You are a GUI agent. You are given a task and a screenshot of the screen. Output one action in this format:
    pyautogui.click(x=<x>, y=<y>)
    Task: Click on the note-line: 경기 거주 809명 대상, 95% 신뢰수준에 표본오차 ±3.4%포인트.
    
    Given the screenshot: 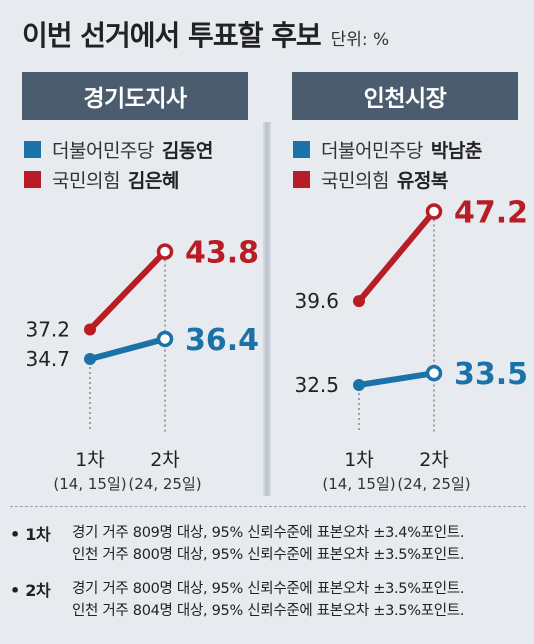 What is the action you would take?
    pyautogui.click(x=268, y=533)
    